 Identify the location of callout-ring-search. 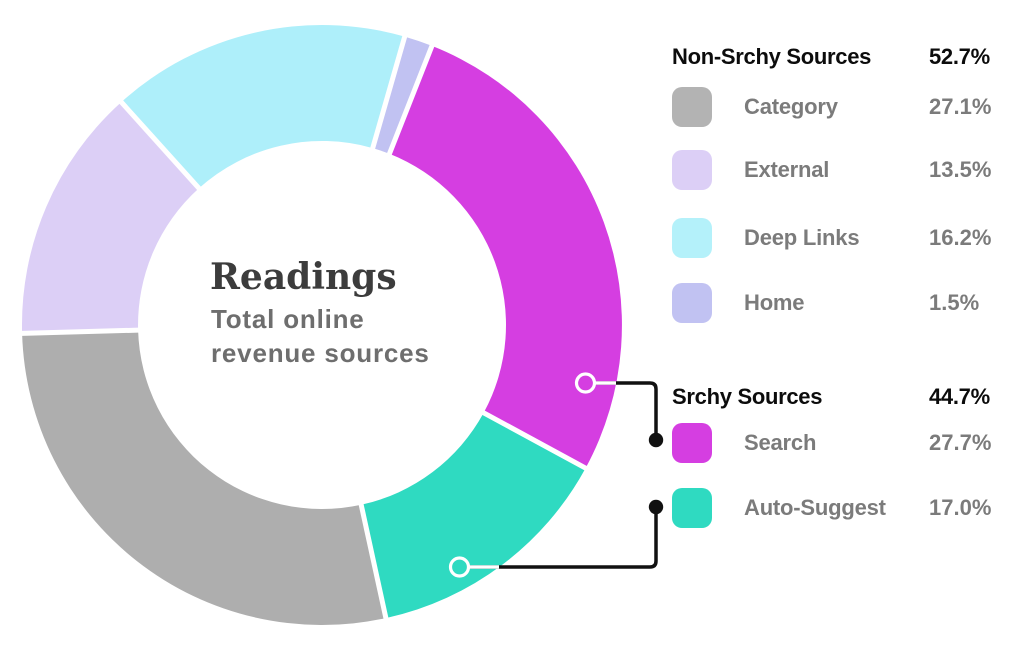
(585, 383).